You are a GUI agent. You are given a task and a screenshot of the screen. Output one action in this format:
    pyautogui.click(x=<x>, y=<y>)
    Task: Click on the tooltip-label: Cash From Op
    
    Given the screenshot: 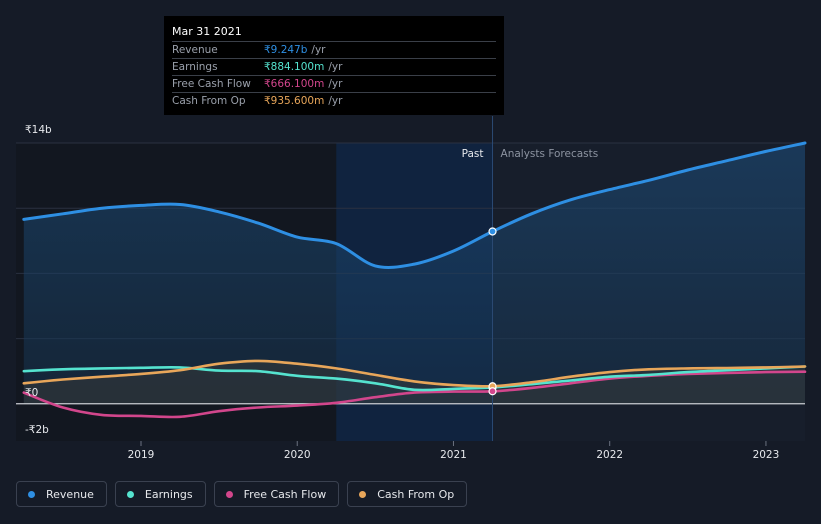 What is the action you would take?
    pyautogui.click(x=209, y=101)
    